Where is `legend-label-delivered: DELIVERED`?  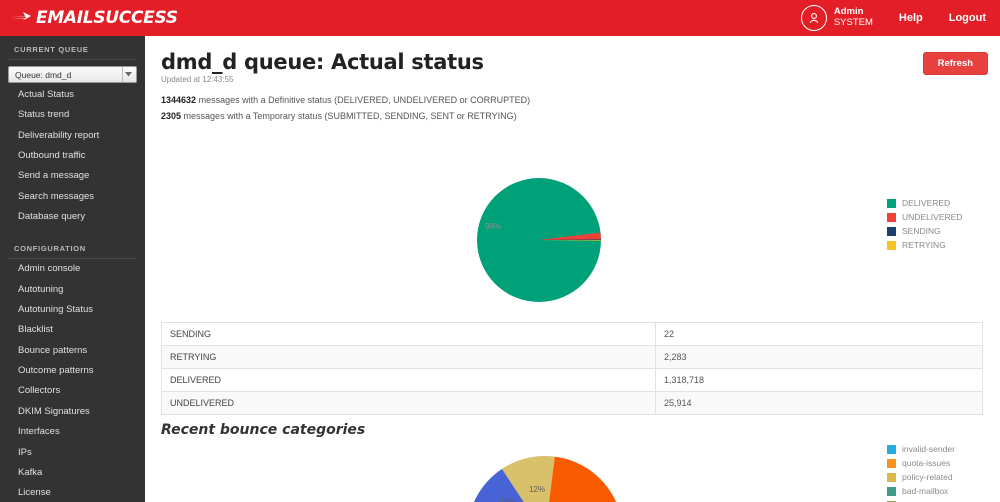
legend-label-delivered: DELIVERED is located at coordinates (926, 203).